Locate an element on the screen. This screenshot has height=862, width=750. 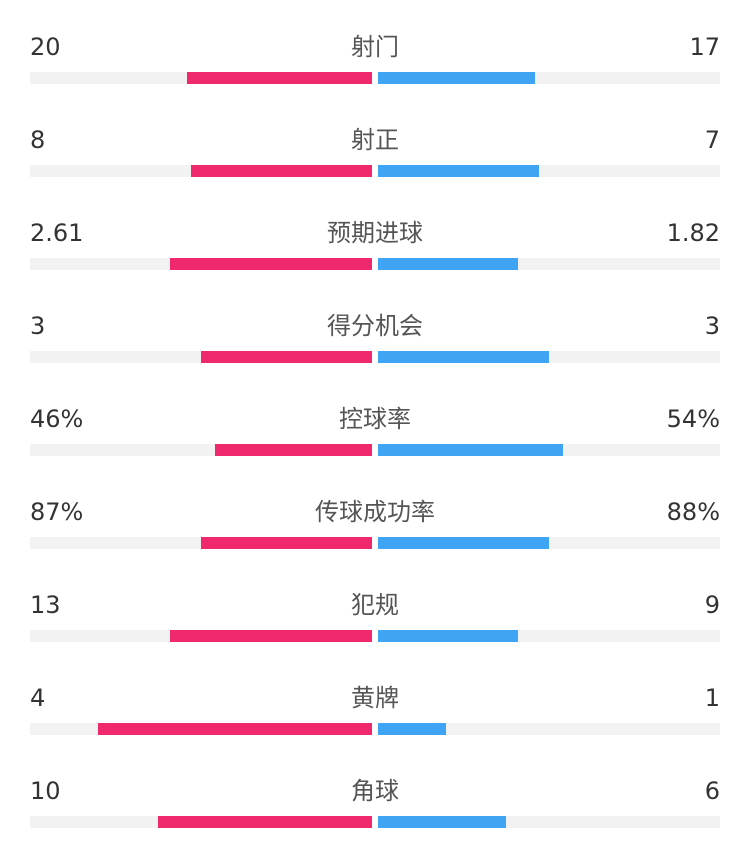
stat-row-yellow-cards: 4 黄牌 1 is located at coordinates (375, 697).